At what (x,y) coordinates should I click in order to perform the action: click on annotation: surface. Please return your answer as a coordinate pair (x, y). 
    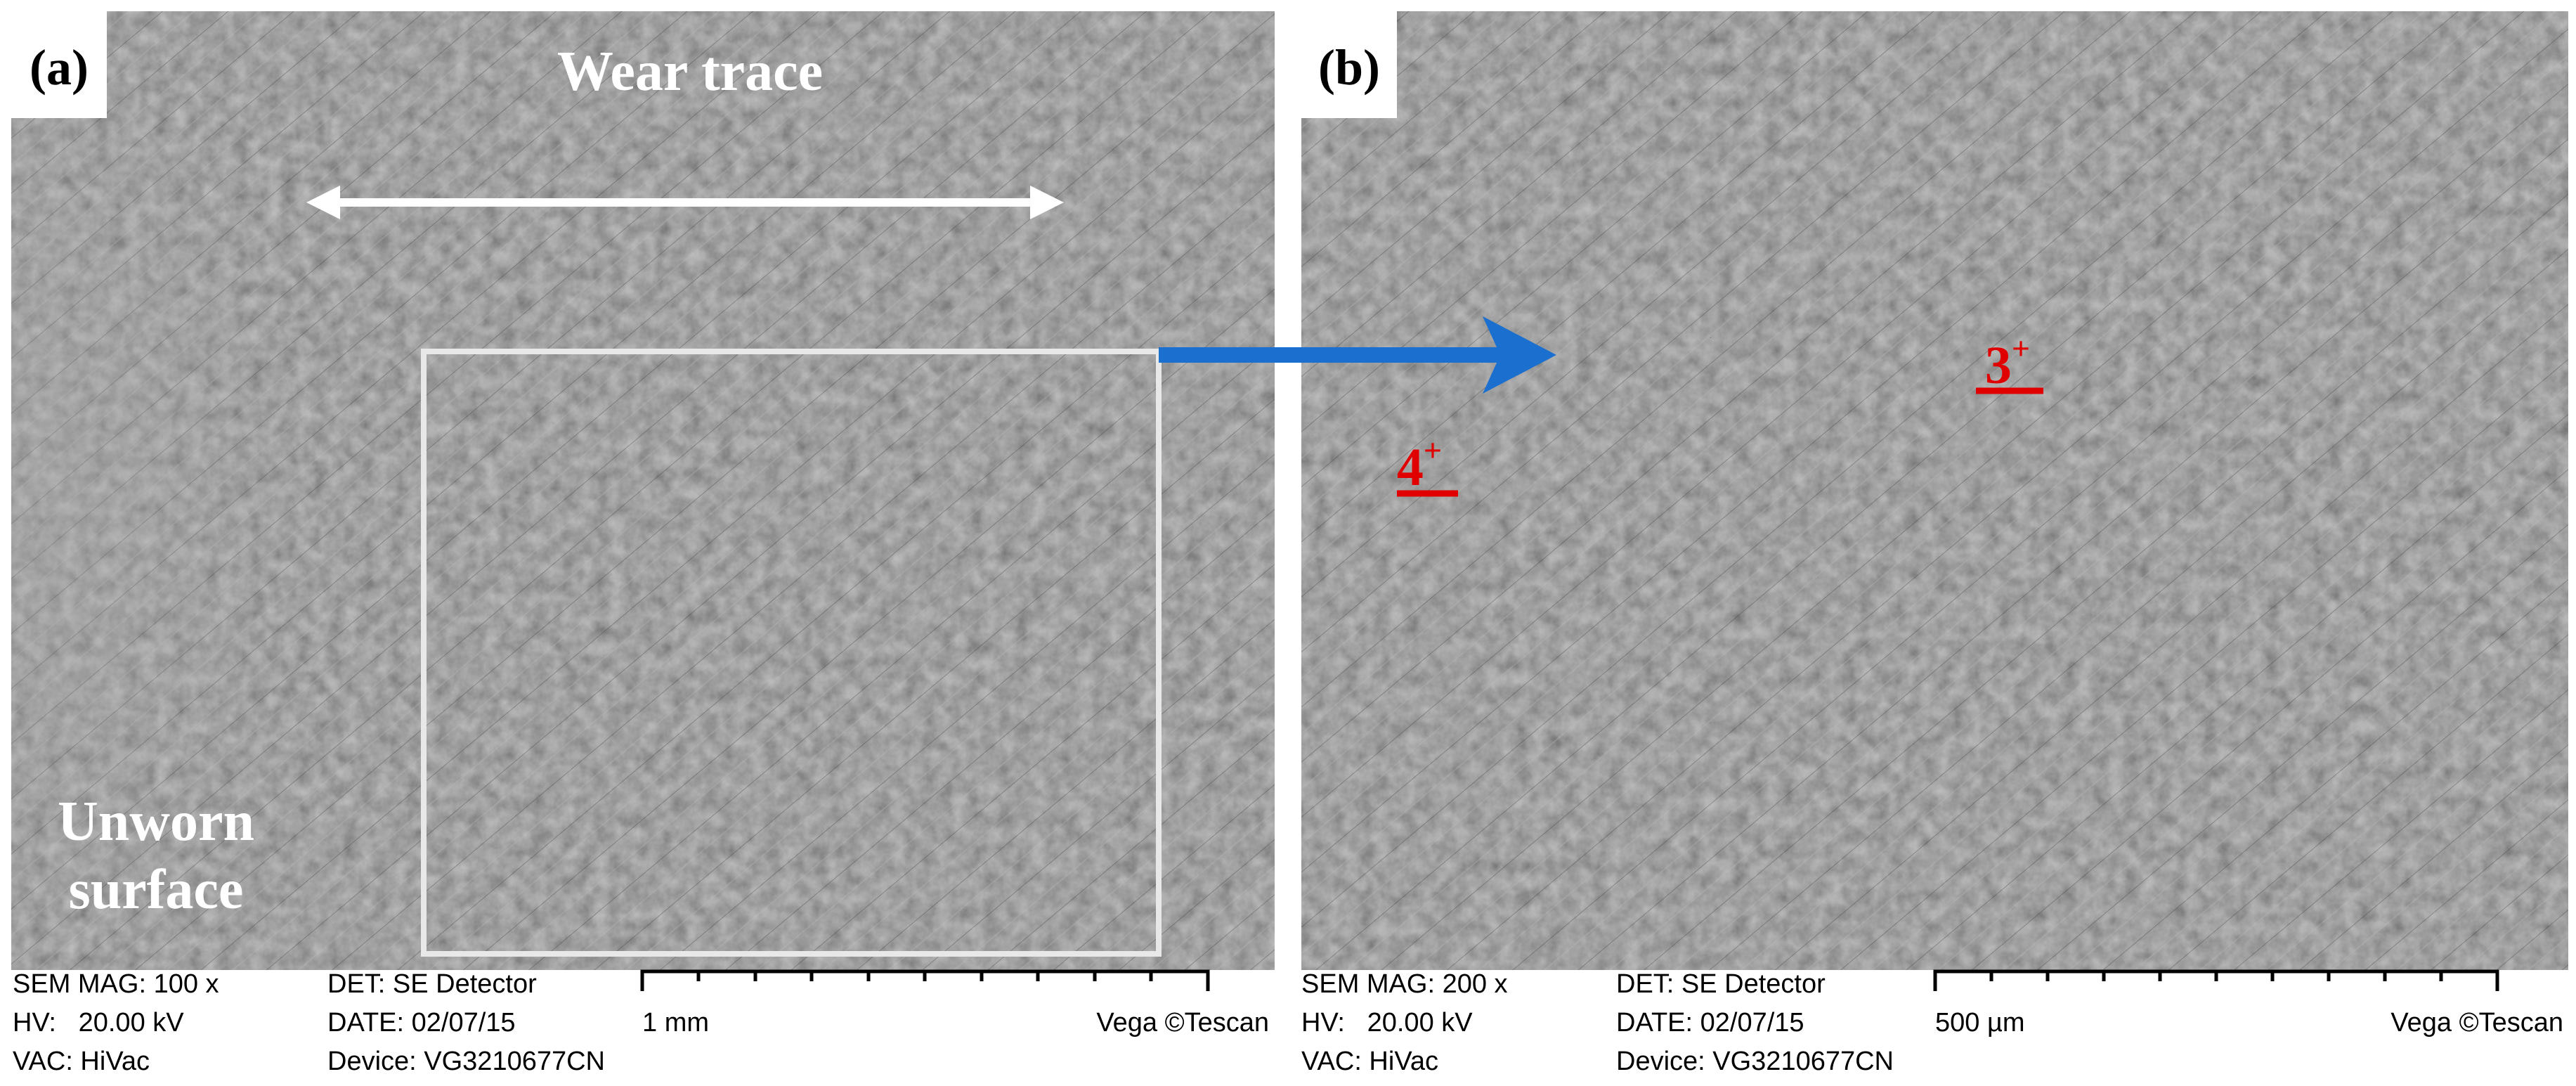
    Looking at the image, I should click on (156, 890).